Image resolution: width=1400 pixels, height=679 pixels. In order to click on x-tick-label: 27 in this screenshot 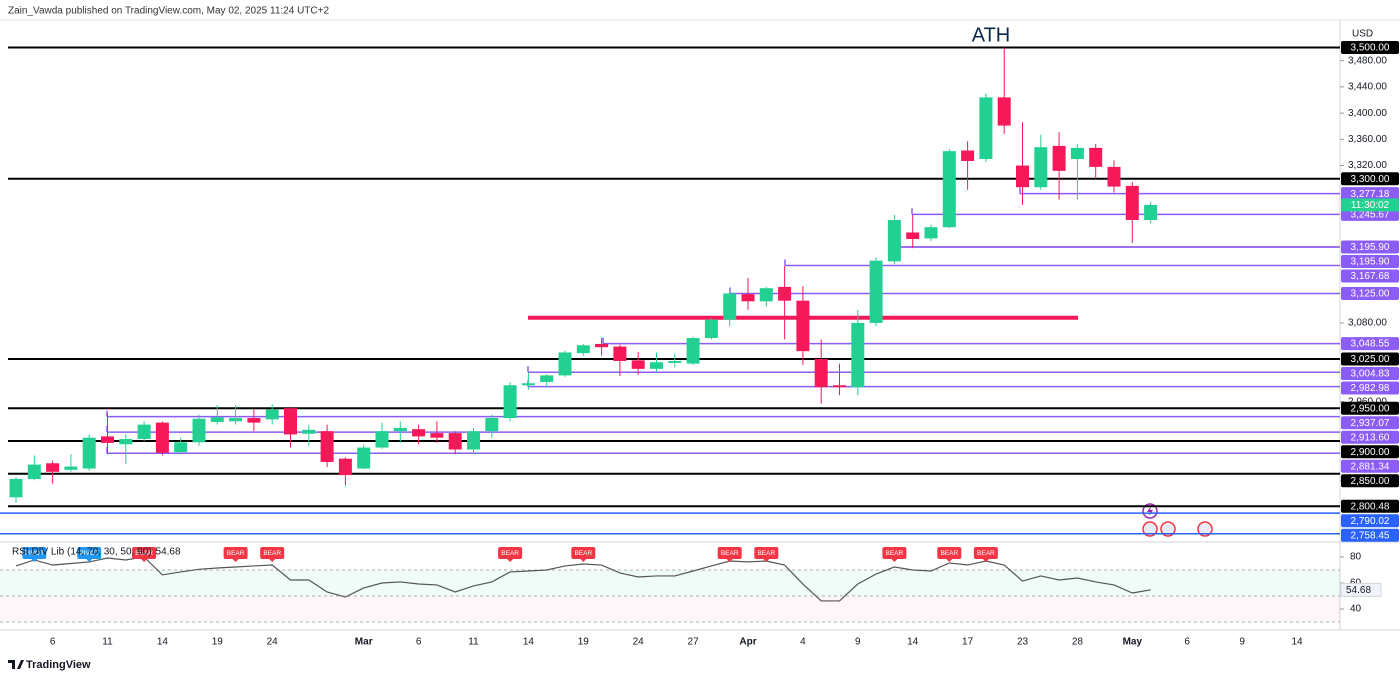, I will do `click(694, 642)`.